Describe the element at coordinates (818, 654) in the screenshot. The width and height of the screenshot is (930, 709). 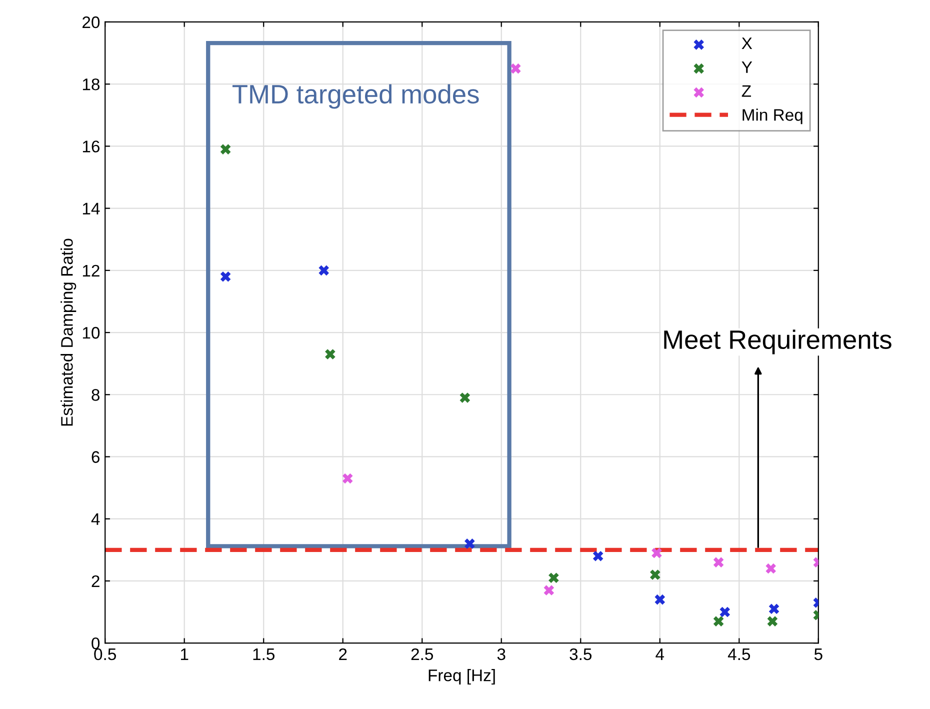
I see `x-tick-label: 5` at that location.